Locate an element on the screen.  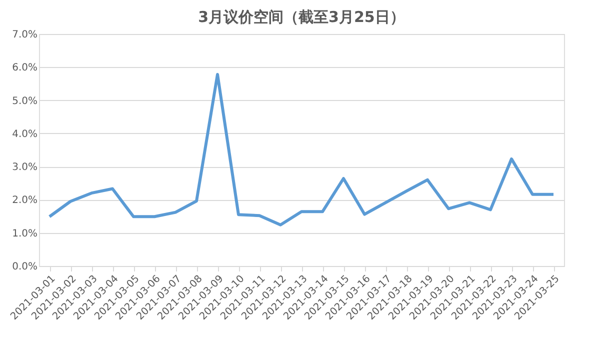
y-tick-label: 0.0% is located at coordinates (25, 267).